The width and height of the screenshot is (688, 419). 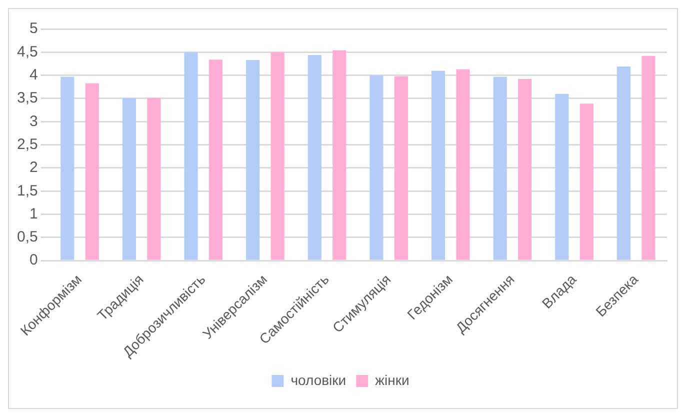 I want to click on y-tick-label: 0, so click(x=34, y=260).